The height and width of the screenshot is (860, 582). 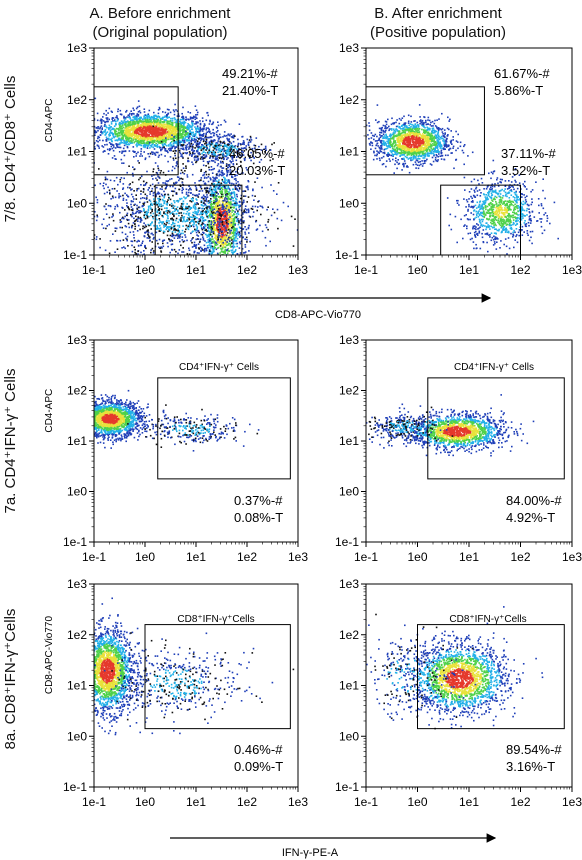 I want to click on gate-stat-label: 0.08%-T, so click(x=258, y=517).